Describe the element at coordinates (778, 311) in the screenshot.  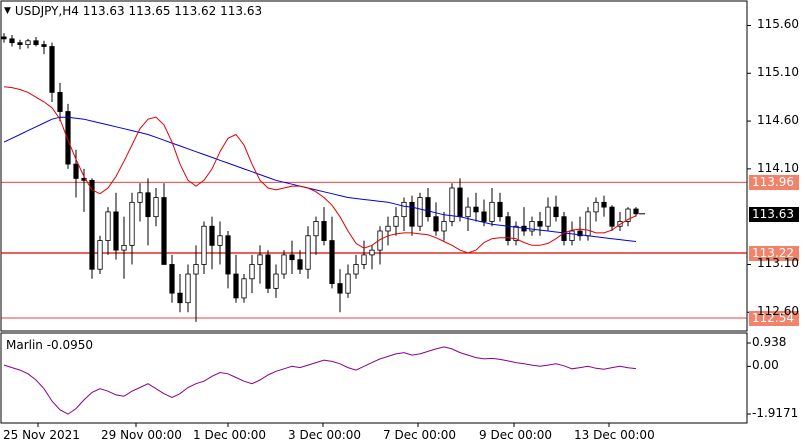
I see `price-axis-label: 112.60` at that location.